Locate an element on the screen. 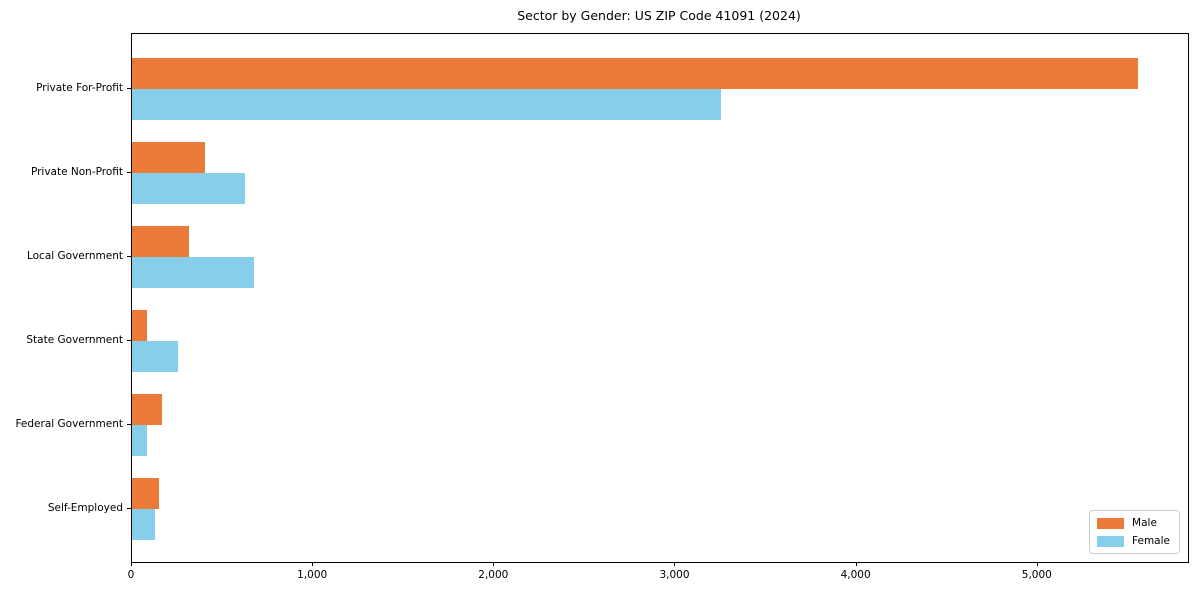  y-axis-label: State Government is located at coordinates (74, 340).